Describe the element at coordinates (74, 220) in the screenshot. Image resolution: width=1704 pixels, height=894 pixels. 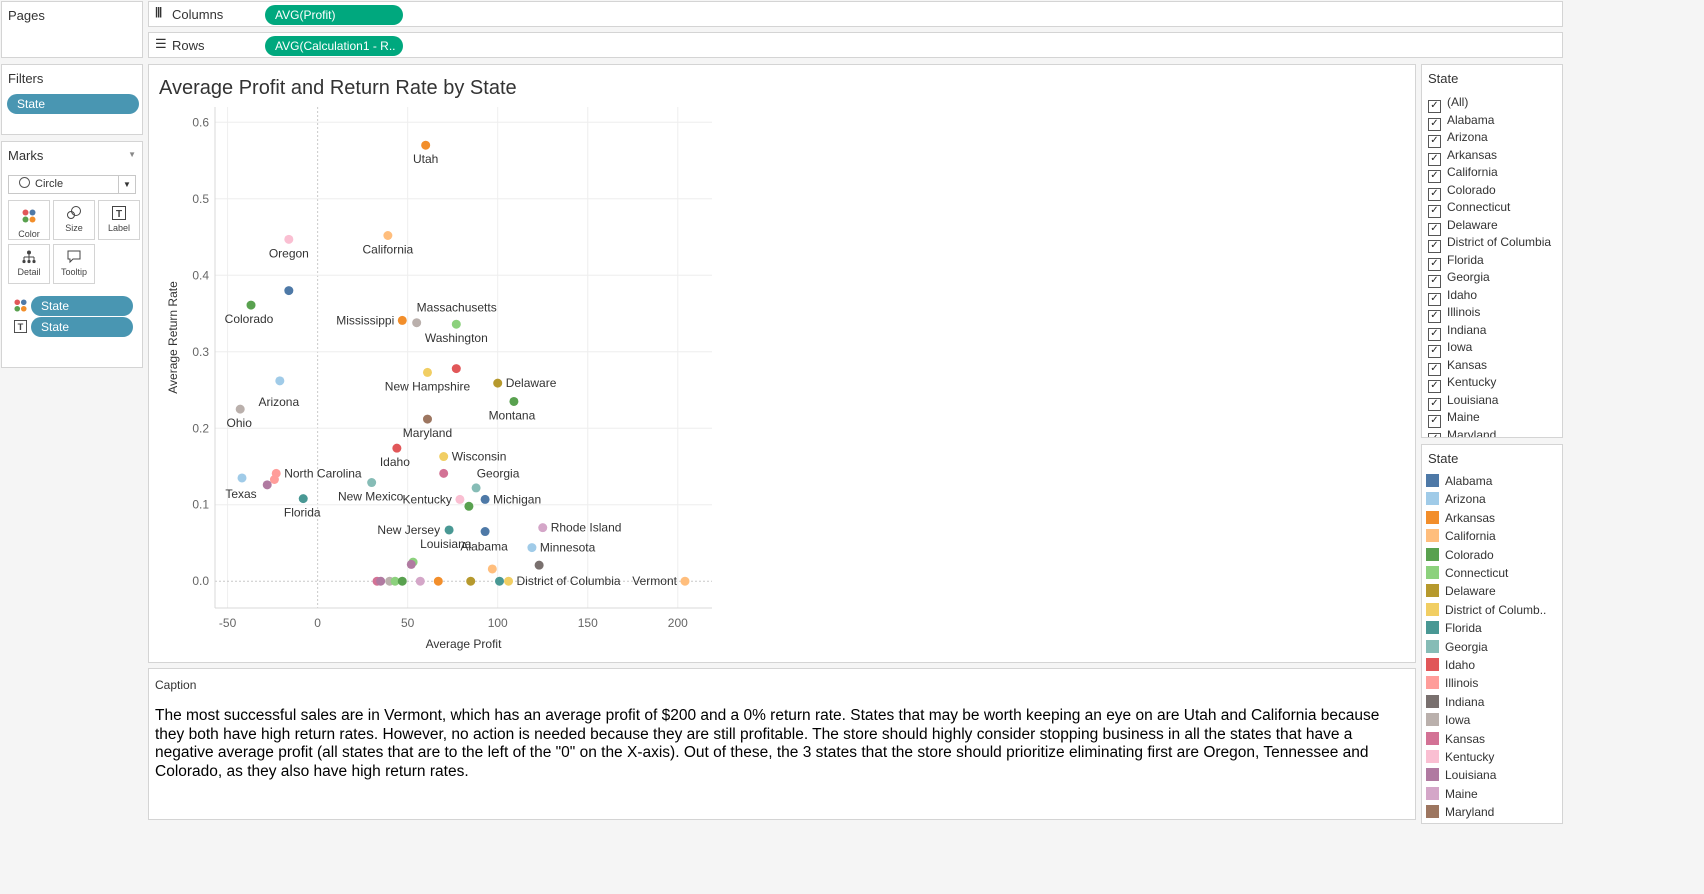
I see `size-card-button: Size` at that location.